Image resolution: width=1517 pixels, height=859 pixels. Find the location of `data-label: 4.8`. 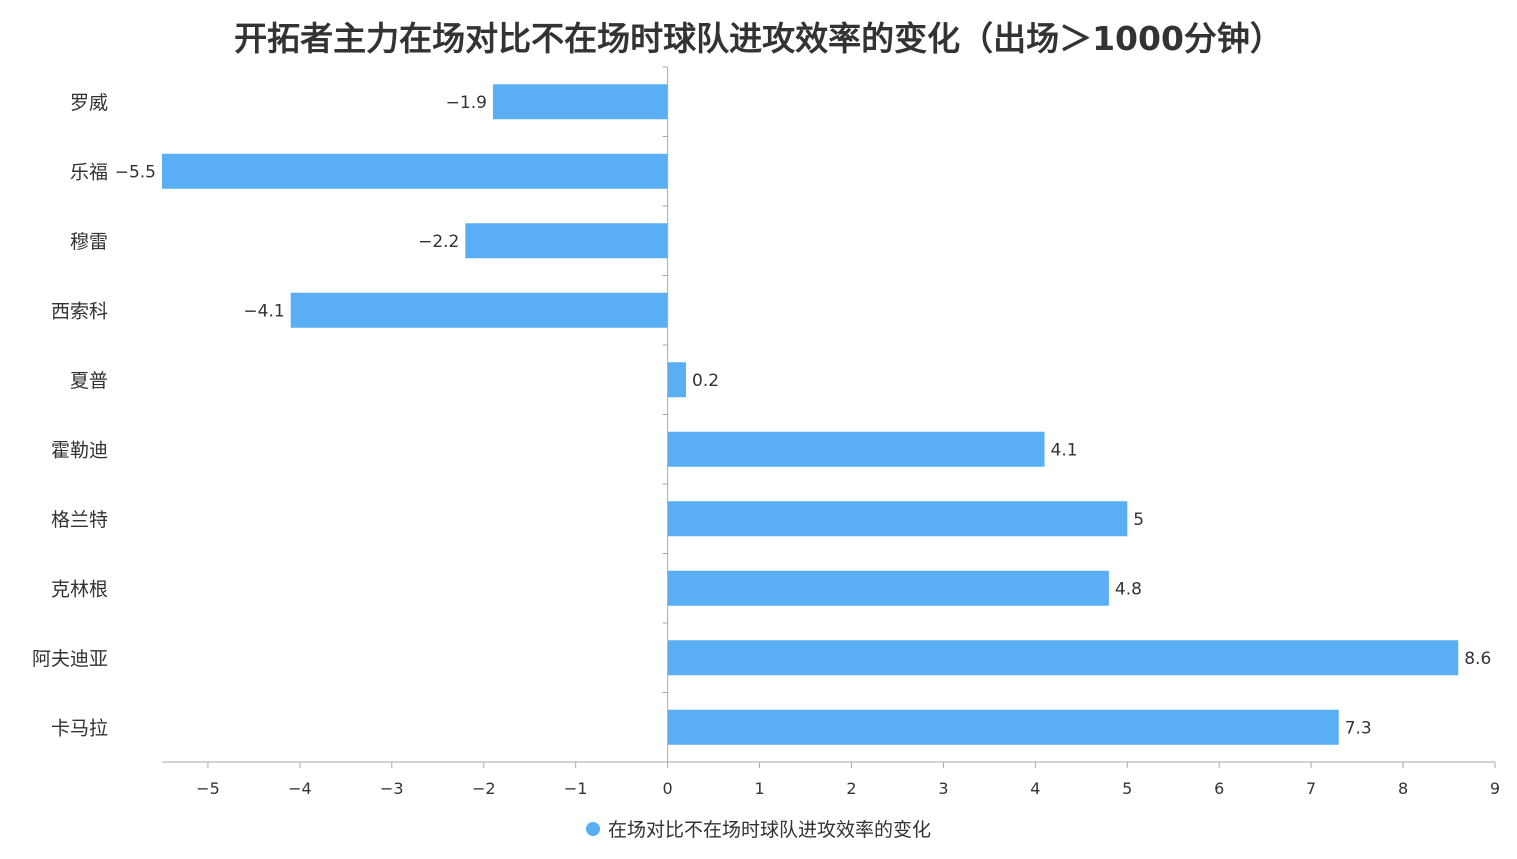

data-label: 4.8 is located at coordinates (1128, 589).